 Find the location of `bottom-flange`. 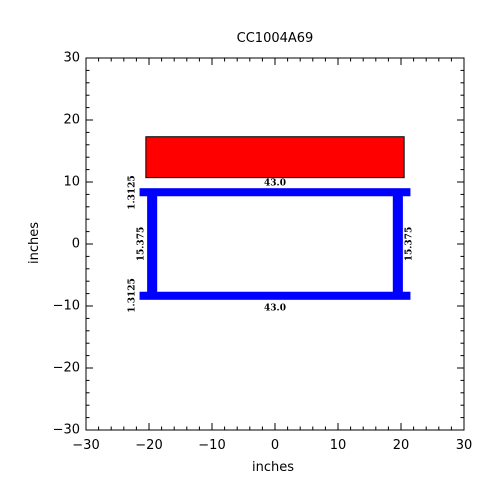

bottom-flange is located at coordinates (275, 295).